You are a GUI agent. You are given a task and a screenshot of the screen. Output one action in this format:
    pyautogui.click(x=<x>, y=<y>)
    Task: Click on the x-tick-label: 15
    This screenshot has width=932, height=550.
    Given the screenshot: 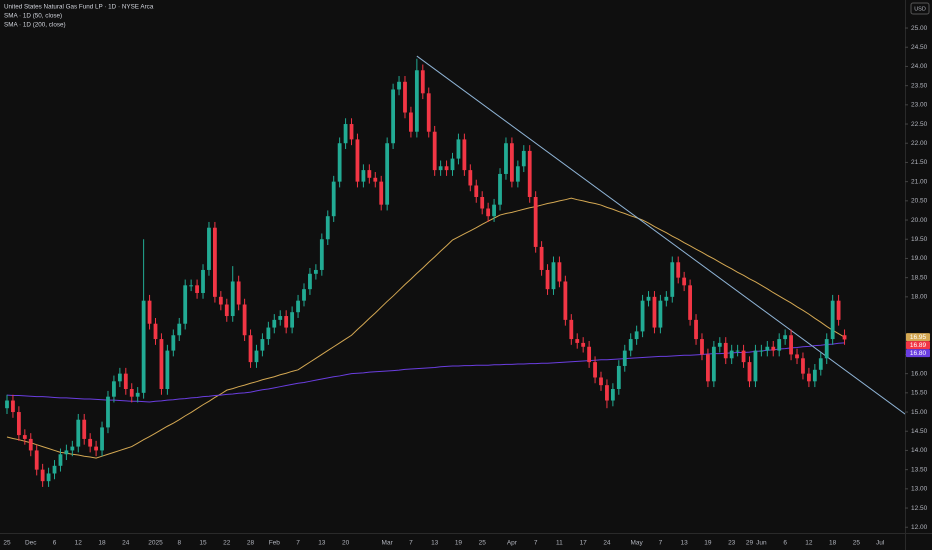 What is the action you would take?
    pyautogui.click(x=203, y=543)
    